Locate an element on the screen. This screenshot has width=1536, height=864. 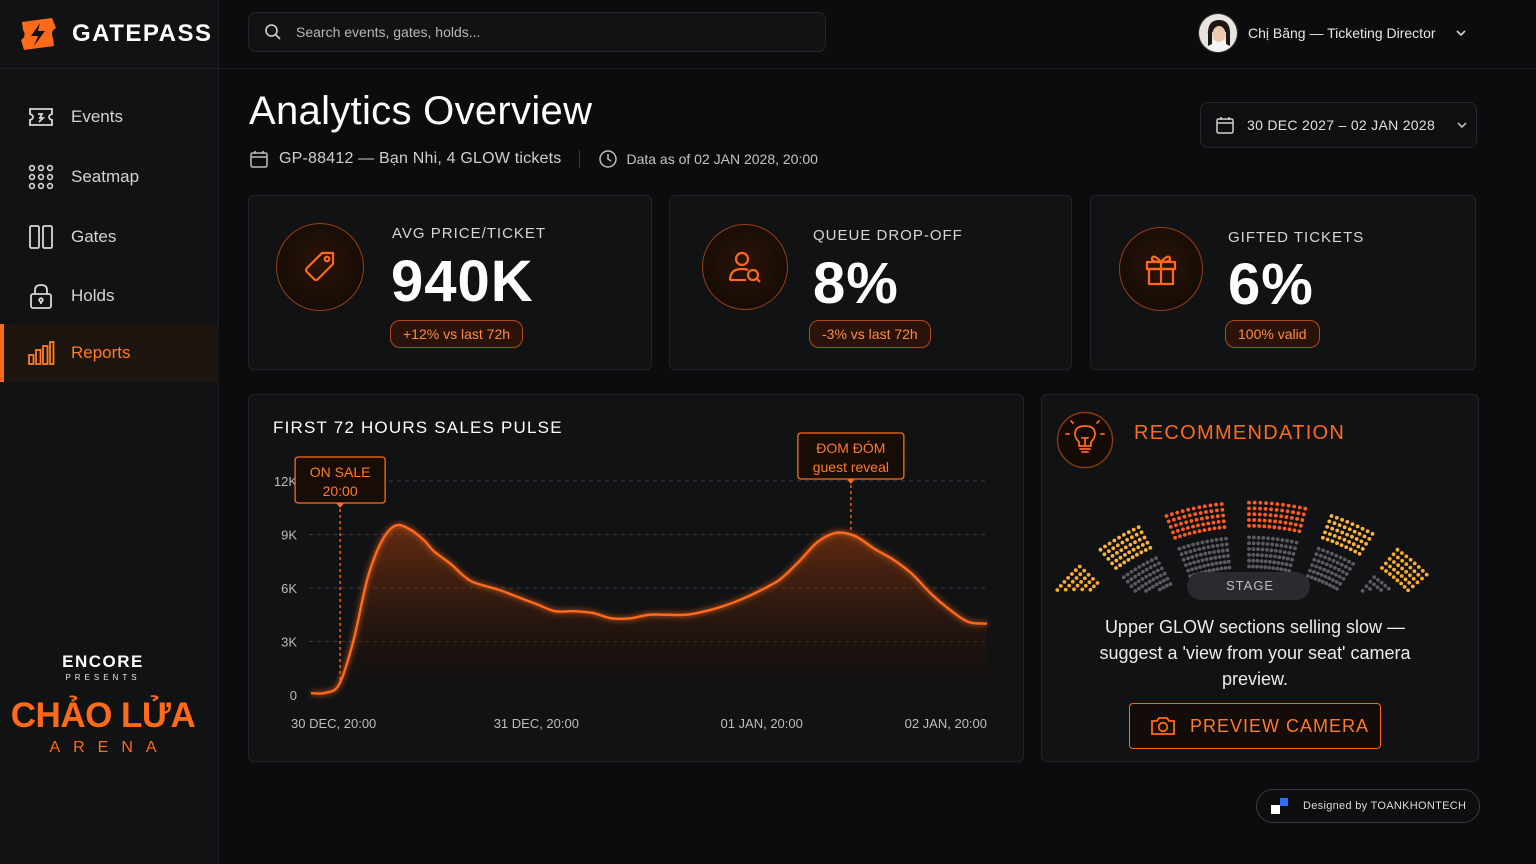
date-range-value: 30 DEC 2027 – 02 JAN 2028 is located at coordinates (1341, 125).